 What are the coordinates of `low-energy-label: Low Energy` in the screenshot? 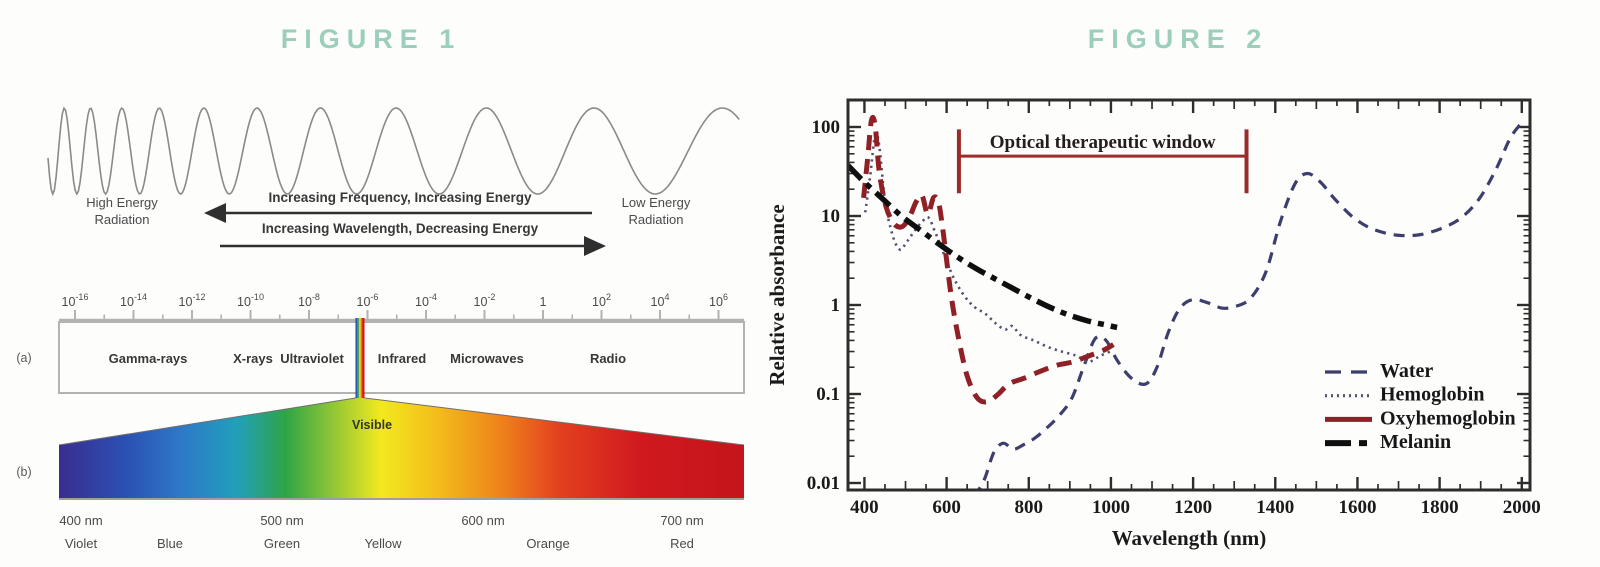 It's located at (656, 202).